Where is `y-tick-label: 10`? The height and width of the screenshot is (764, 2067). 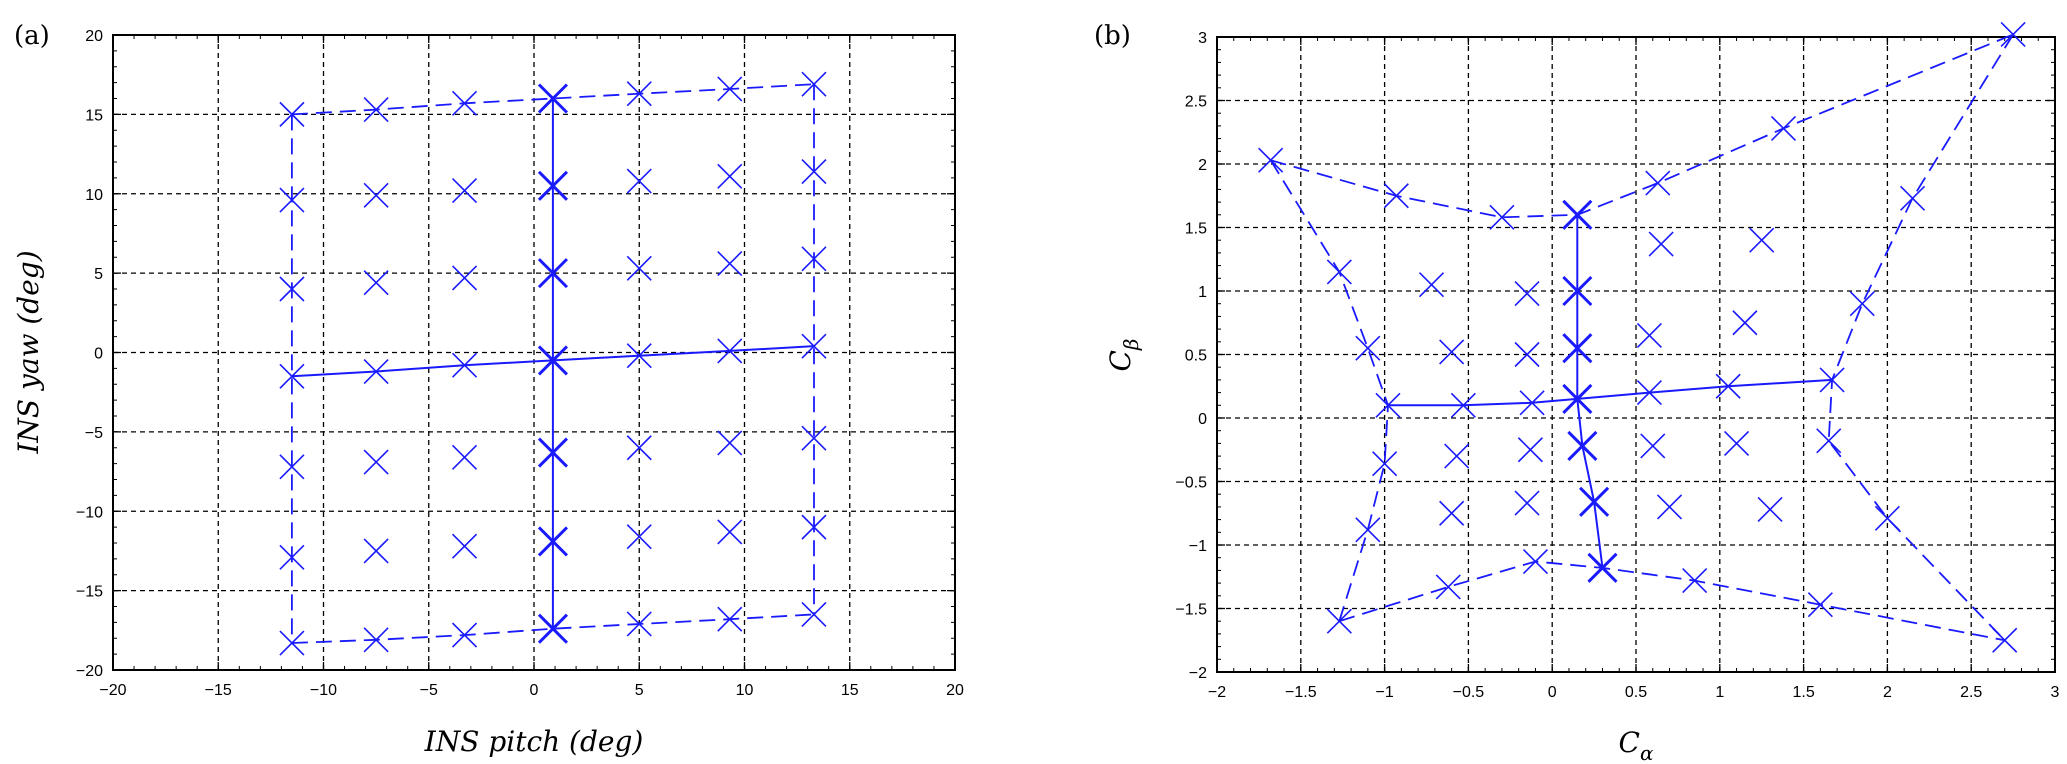
y-tick-label: 10 is located at coordinates (94, 195).